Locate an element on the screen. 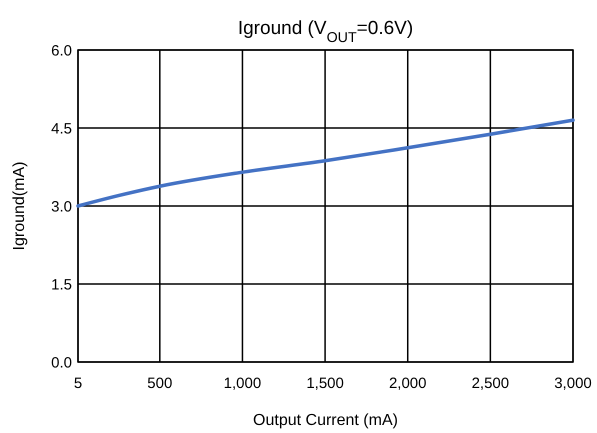  x-axis-title: Output Current (mA) is located at coordinates (325, 420).